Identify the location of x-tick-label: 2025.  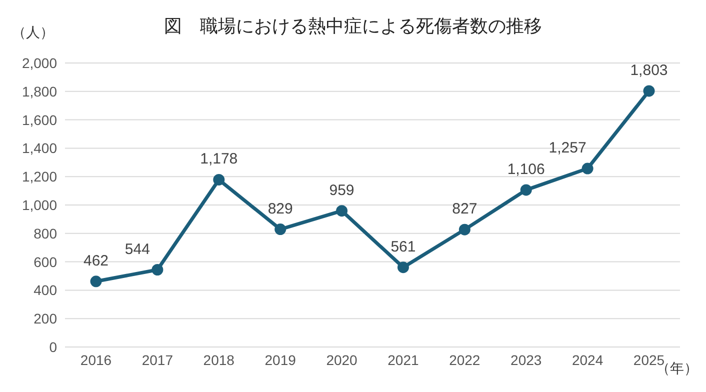
(649, 360).